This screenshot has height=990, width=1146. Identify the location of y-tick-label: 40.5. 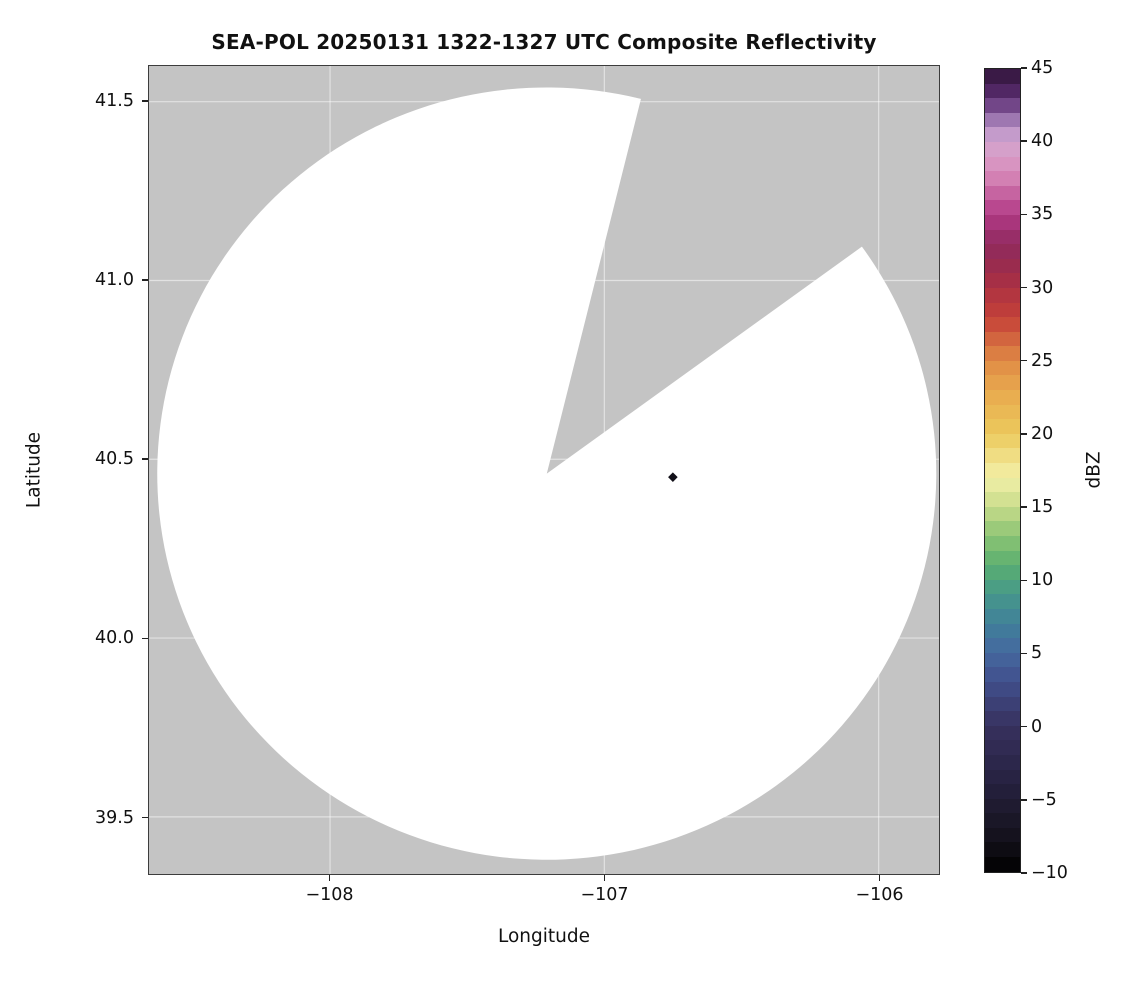
(114, 459).